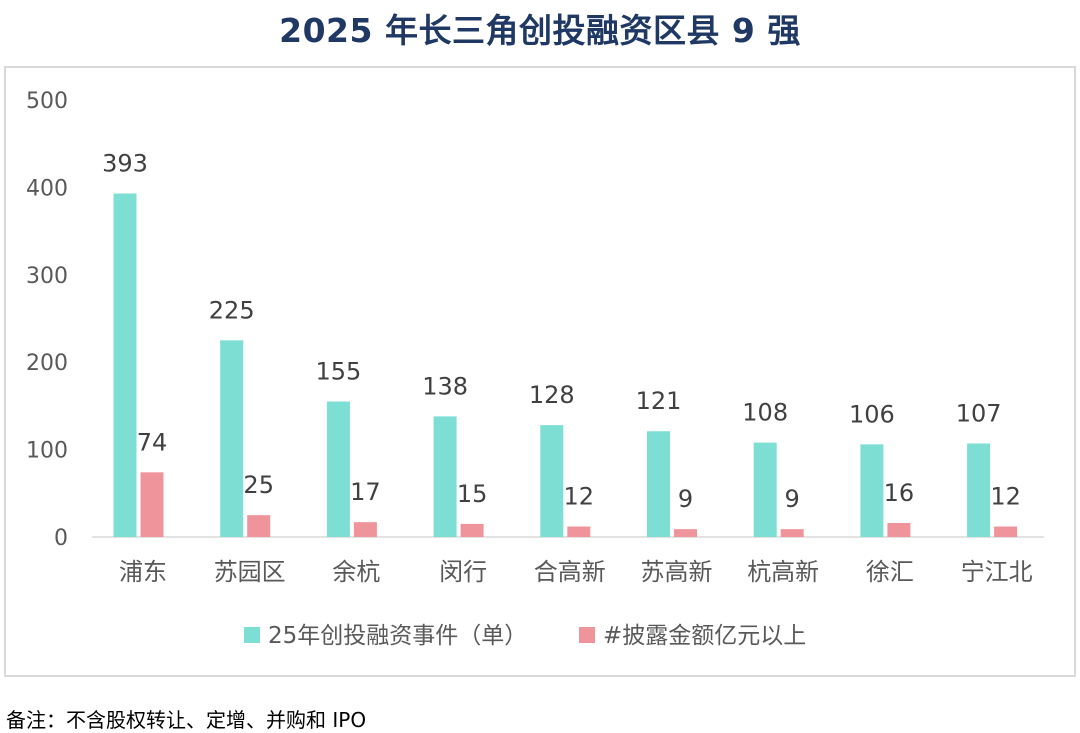 The image size is (1080, 733). What do you see at coordinates (143, 572) in the screenshot?
I see `category-label: 浦东` at bounding box center [143, 572].